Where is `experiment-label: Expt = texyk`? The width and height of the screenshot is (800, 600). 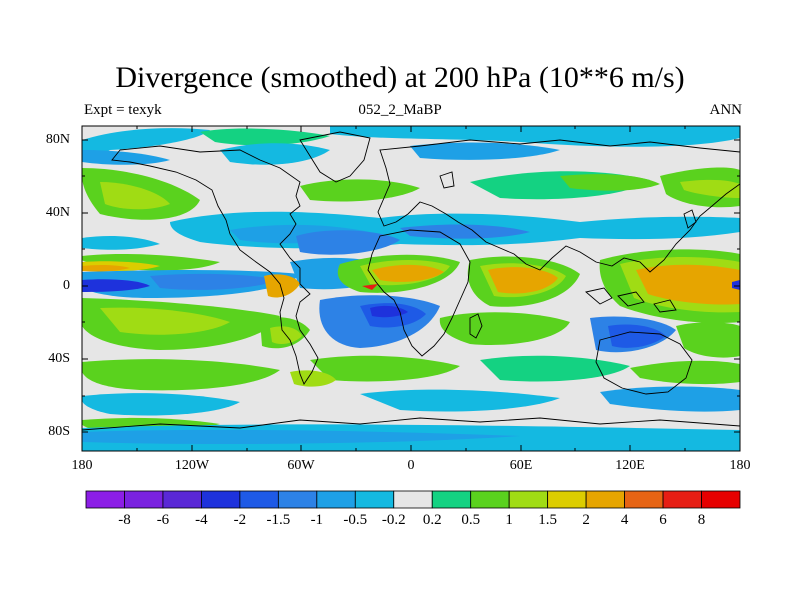 experiment-label: Expt = texyk is located at coordinates (123, 110).